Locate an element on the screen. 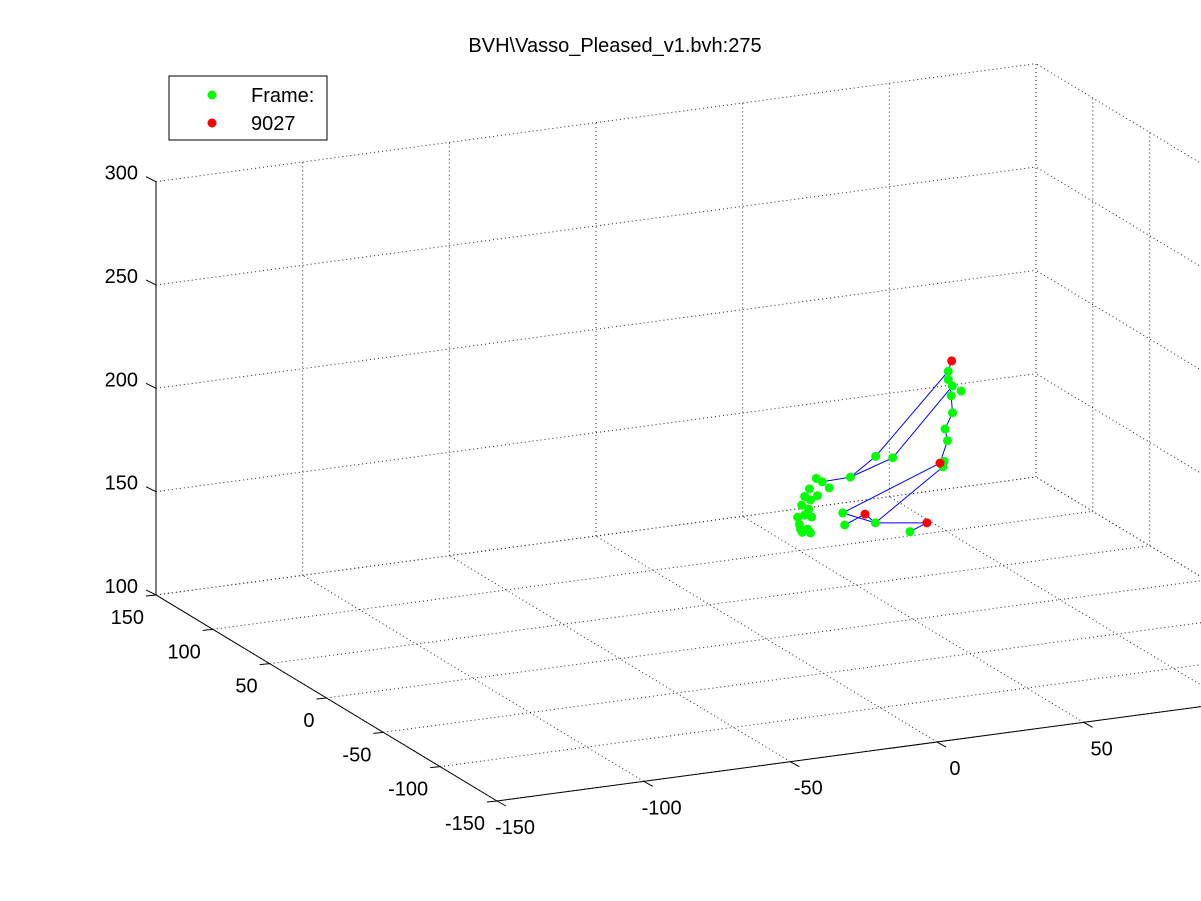 Image resolution: width=1201 pixels, height=901 pixels. x-tick-label: -100 is located at coordinates (662, 808).